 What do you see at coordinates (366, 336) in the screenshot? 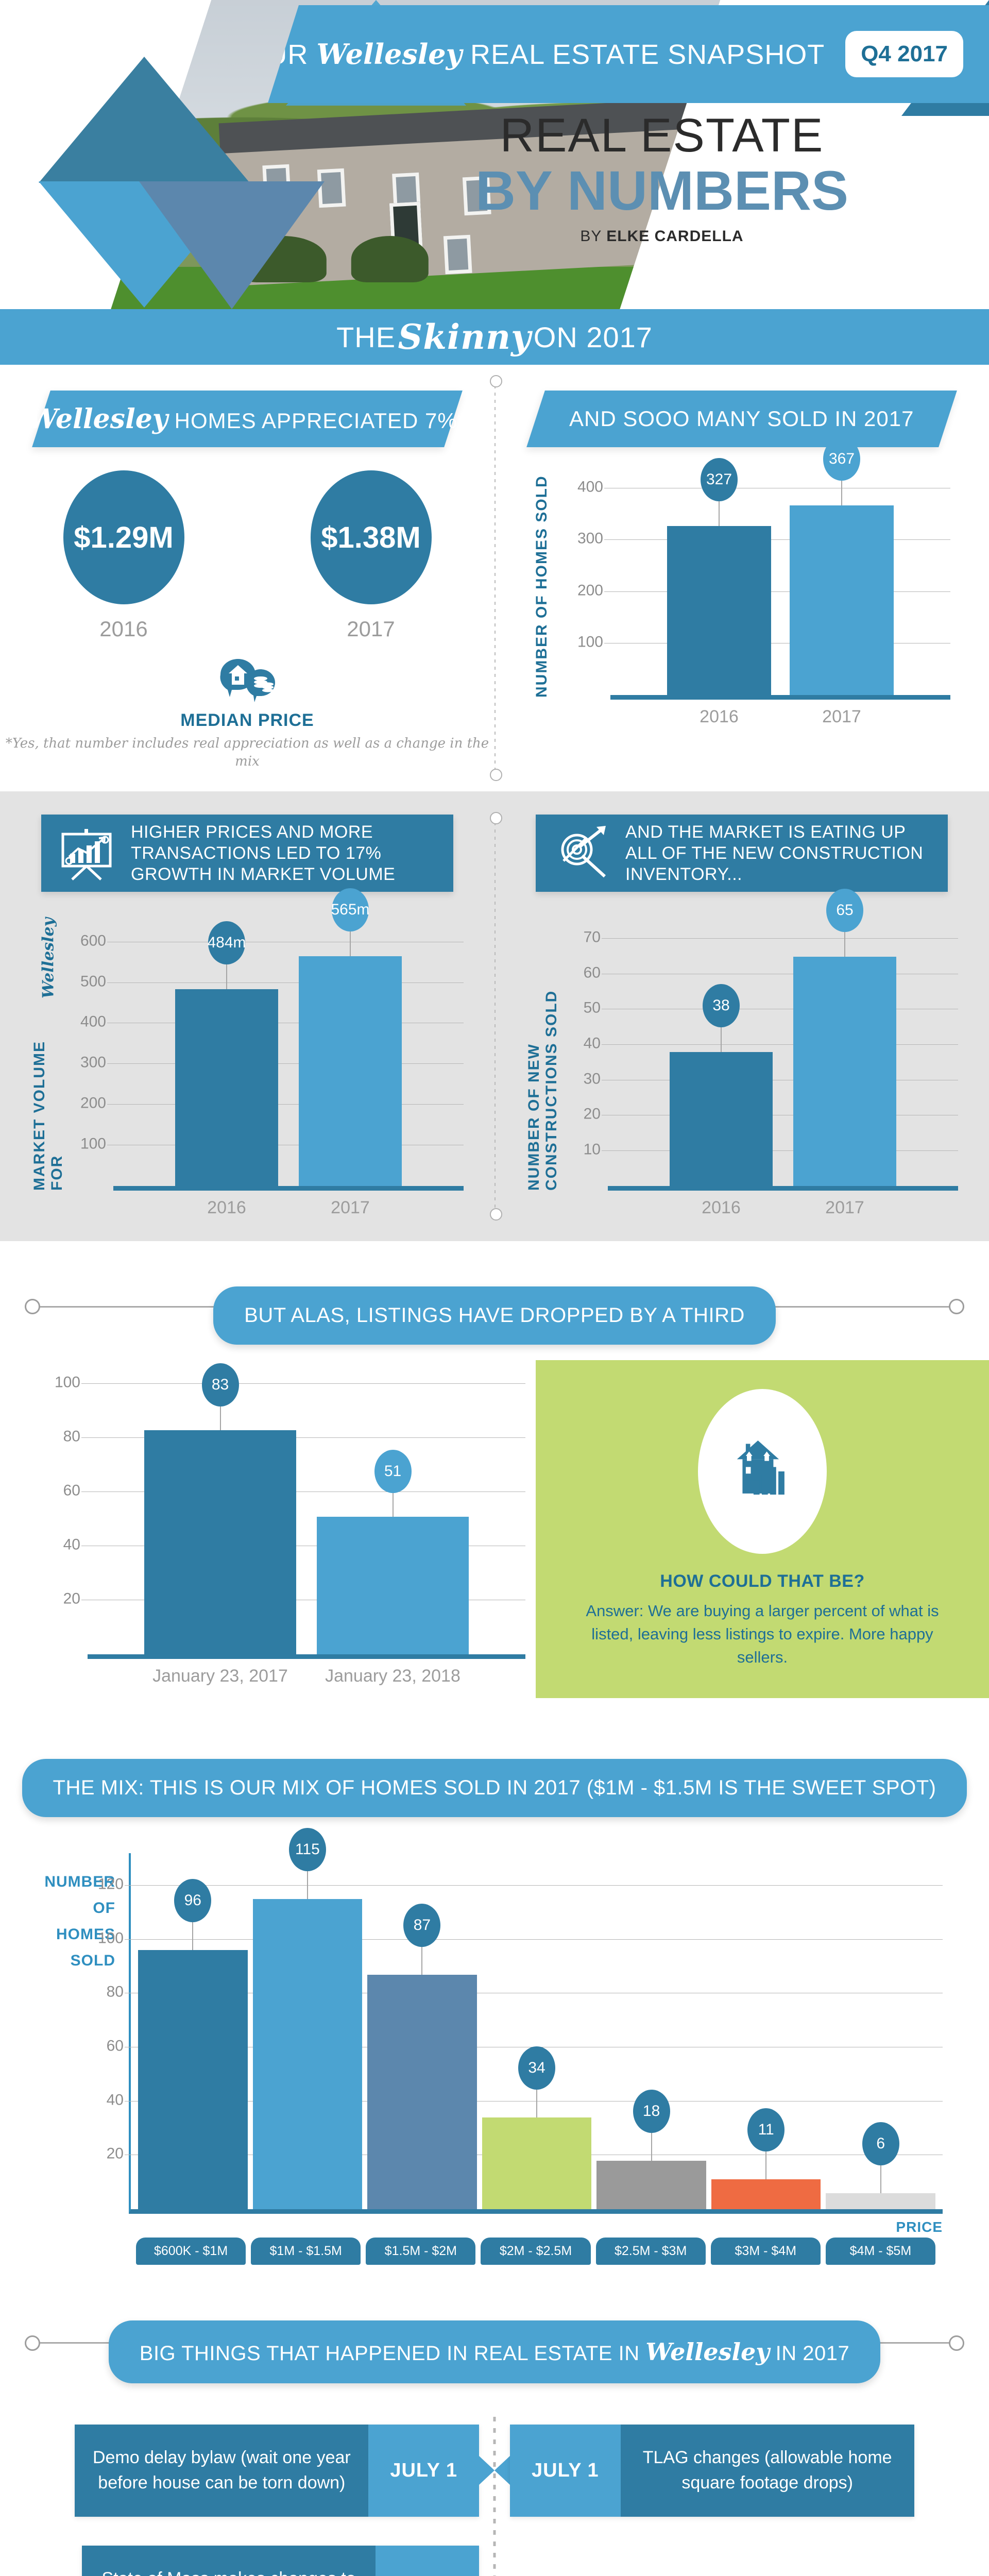
I see `skinny-prefix: THE` at bounding box center [366, 336].